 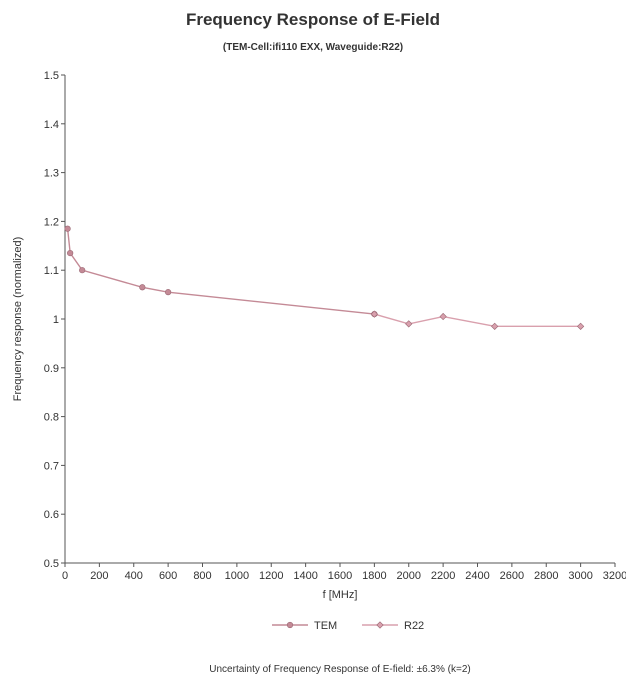 What do you see at coordinates (51, 125) in the screenshot?
I see `y-tick-label: 1.4` at bounding box center [51, 125].